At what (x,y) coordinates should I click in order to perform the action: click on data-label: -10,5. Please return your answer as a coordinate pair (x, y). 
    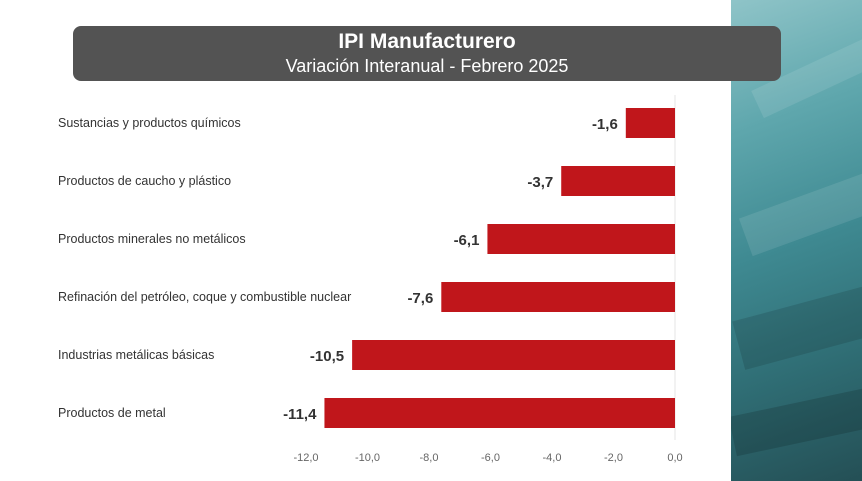
    Looking at the image, I should click on (327, 356).